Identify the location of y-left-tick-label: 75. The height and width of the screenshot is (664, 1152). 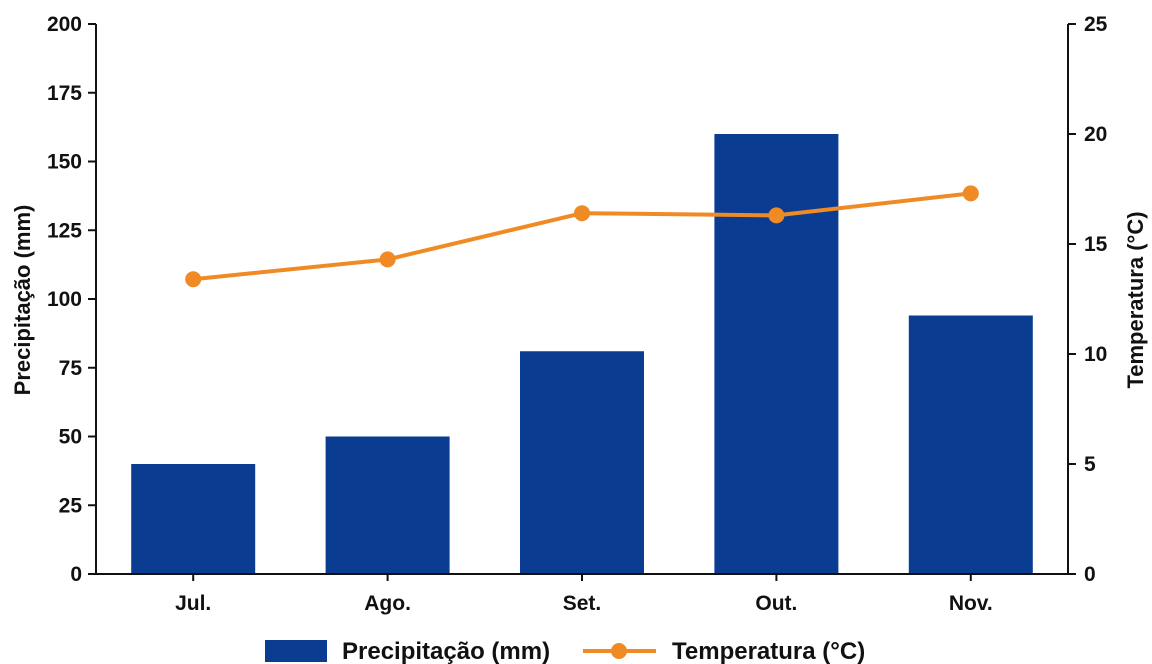
(71, 368).